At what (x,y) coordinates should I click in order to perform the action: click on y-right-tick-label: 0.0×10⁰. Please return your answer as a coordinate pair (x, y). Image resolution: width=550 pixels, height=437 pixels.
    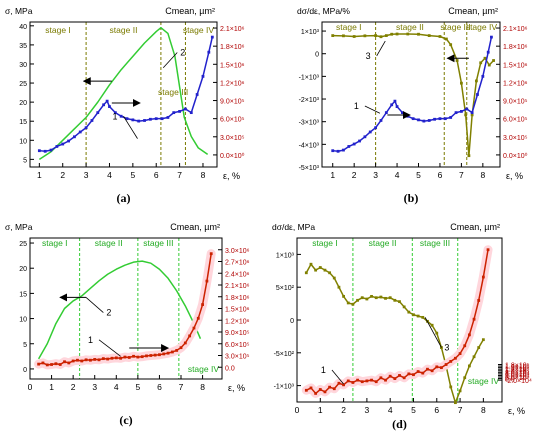
    Looking at the image, I should click on (515, 156).